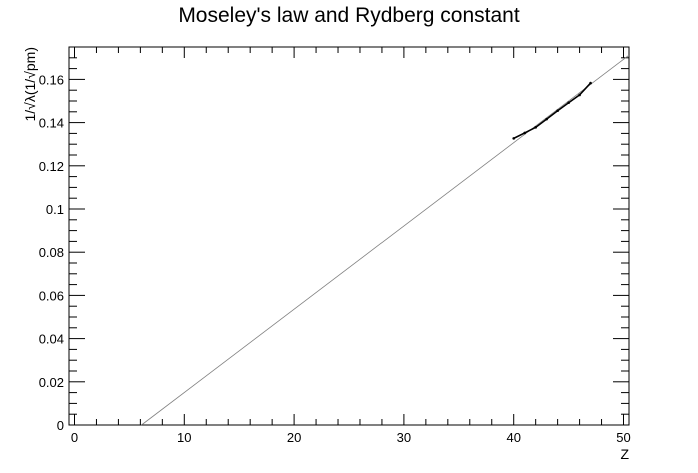  I want to click on y-tick-label: 0.08, so click(51, 252).